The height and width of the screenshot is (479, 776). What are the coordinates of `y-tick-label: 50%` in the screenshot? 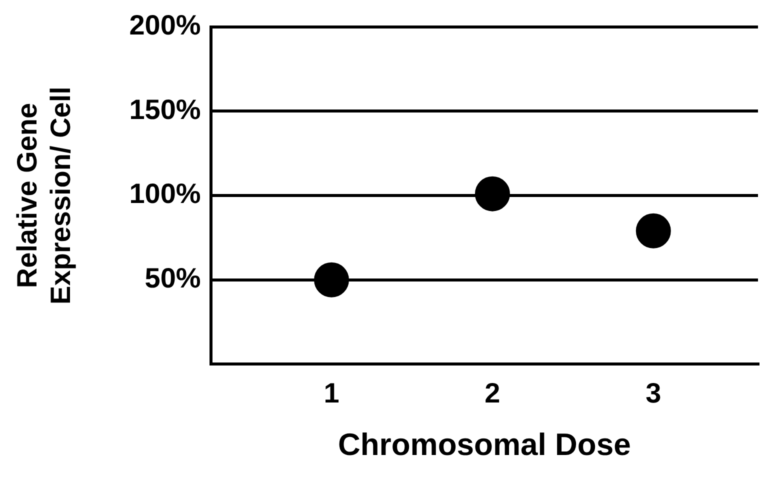 It's located at (172, 278).